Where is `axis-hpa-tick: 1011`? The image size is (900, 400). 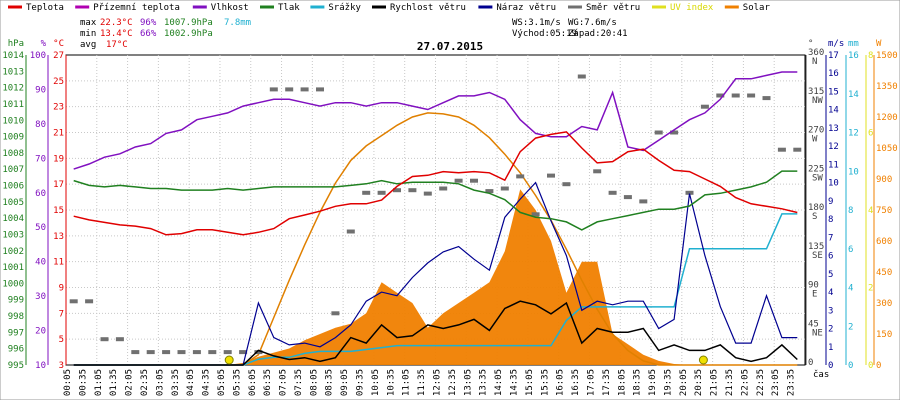 axis-hpa-tick: 1011 is located at coordinates (13, 105).